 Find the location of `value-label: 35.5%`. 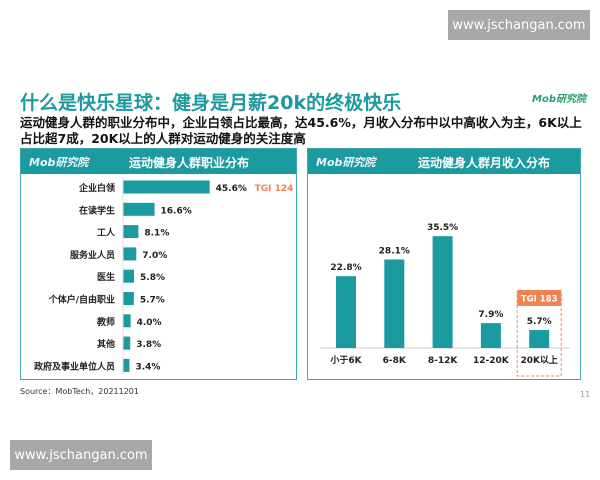

value-label: 35.5% is located at coordinates (442, 228).